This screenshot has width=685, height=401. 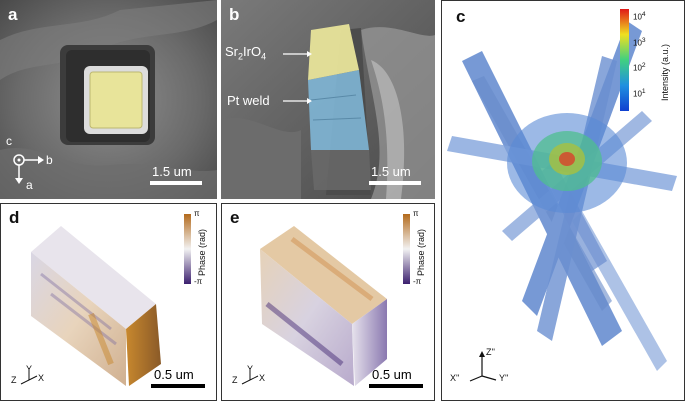 I want to click on phase-reconstruction-e, so click(x=325, y=300).